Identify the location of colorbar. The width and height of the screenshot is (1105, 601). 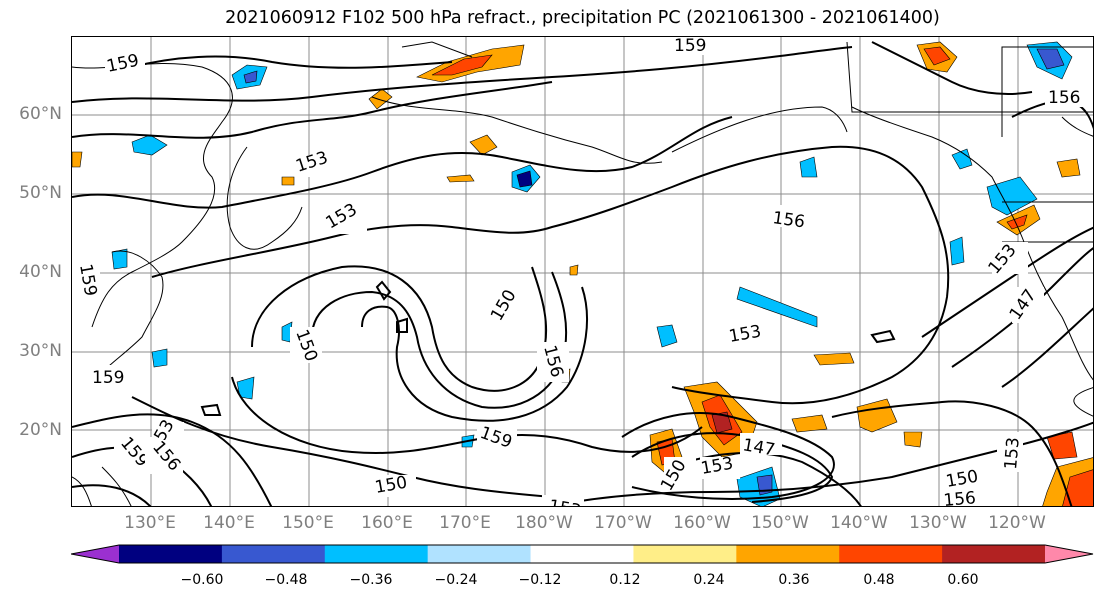
(582, 556).